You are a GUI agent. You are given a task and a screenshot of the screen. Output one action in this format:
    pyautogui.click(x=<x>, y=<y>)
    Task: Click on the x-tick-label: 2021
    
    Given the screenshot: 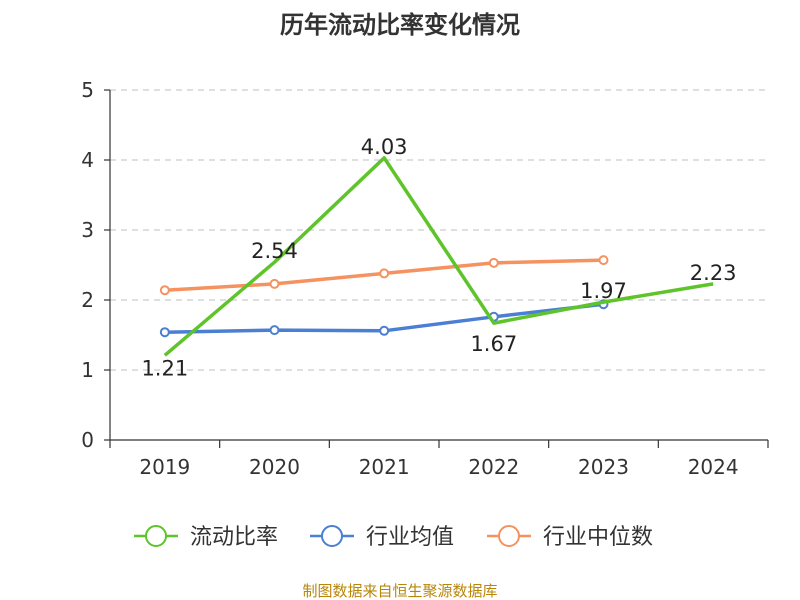 What is the action you would take?
    pyautogui.click(x=384, y=467)
    